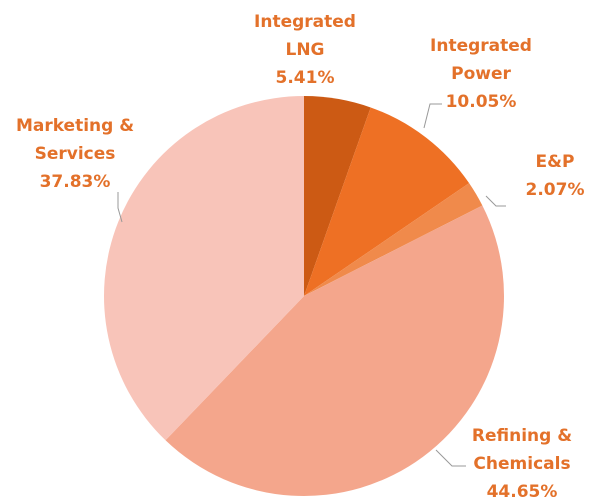 Image resolution: width=592 pixels, height=502 pixels. I want to click on value-label: 44.65%, so click(522, 492).